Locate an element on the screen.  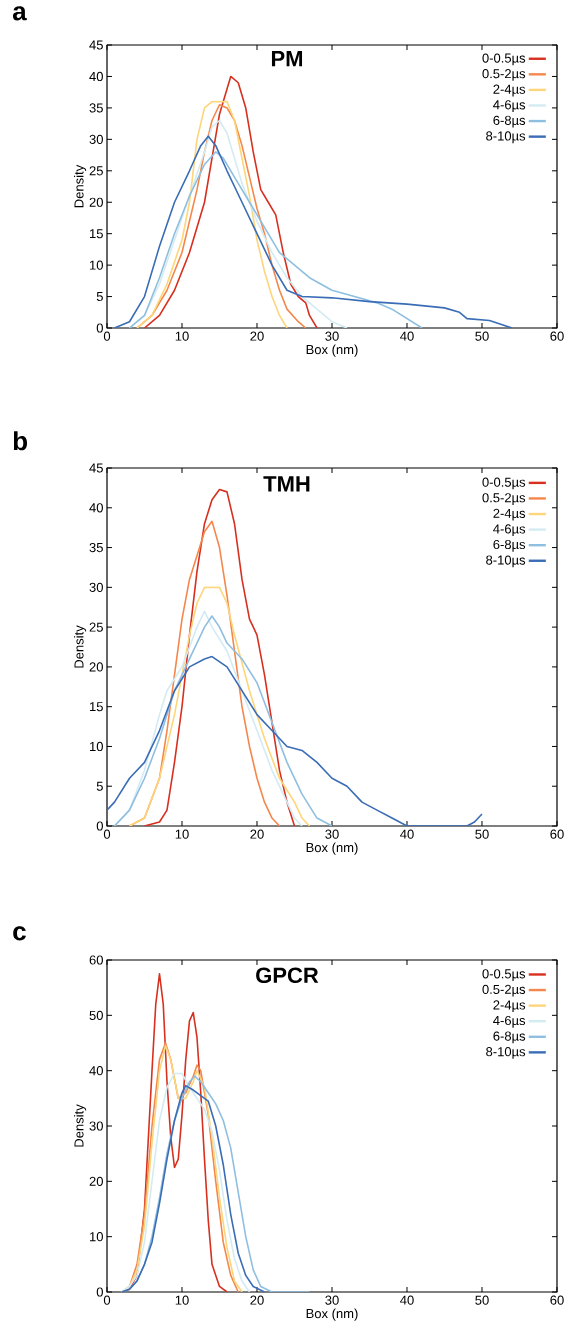
chart-title: GPCR is located at coordinates (287, 975).